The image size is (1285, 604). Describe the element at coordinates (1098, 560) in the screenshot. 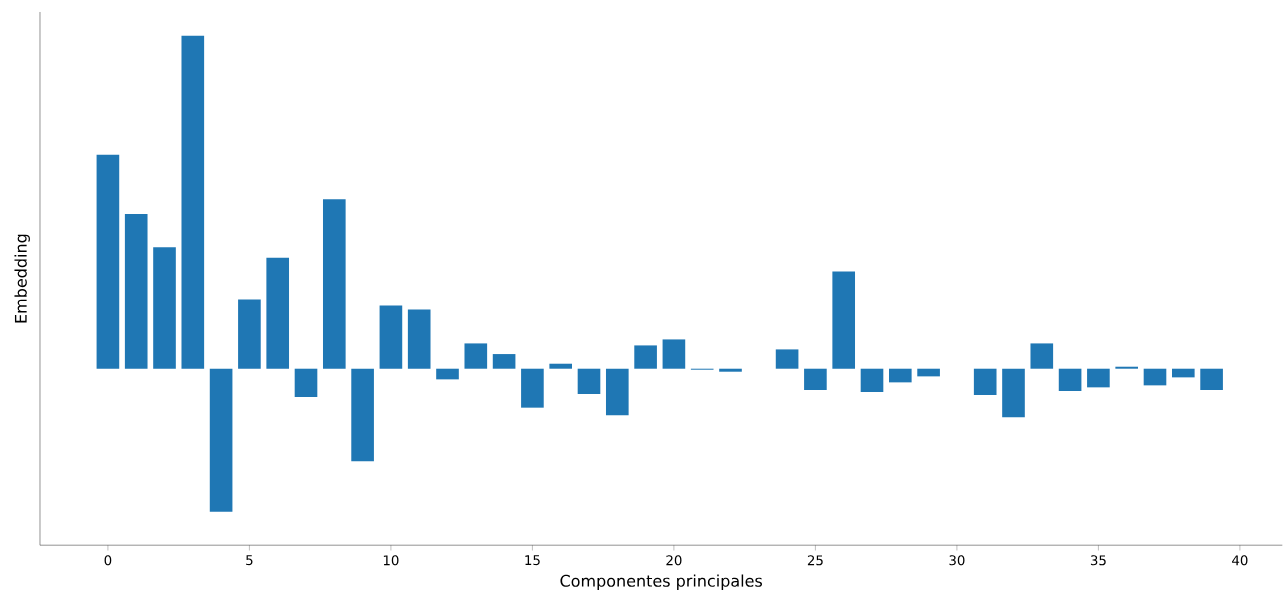

I see `x-tick-label: 35` at that location.